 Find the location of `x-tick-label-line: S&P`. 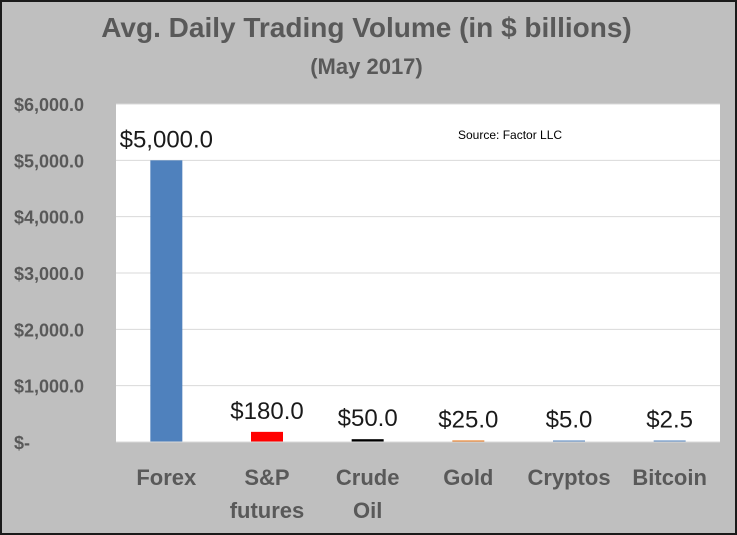

x-tick-label-line: S&P is located at coordinates (266, 477).